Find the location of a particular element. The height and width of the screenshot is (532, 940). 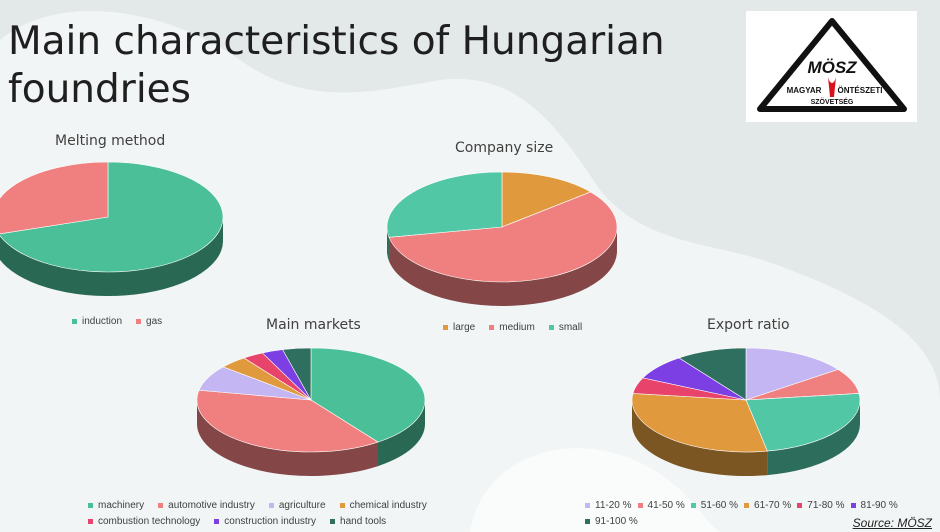

legend-label: 11-20 % is located at coordinates (613, 505).